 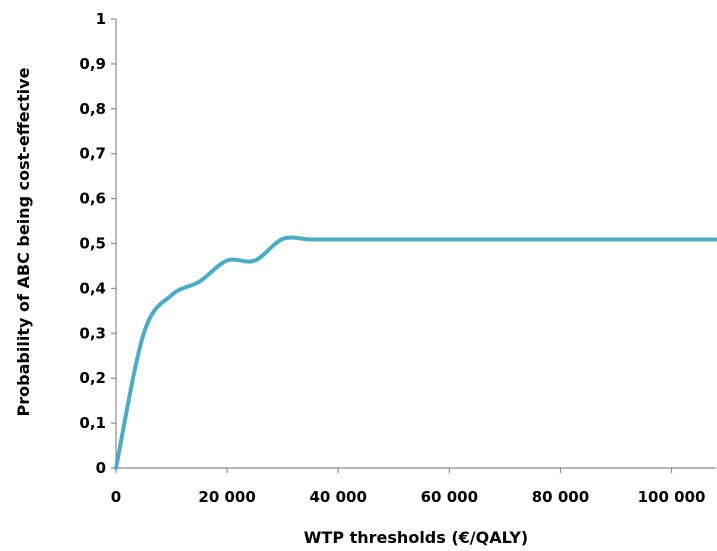 What do you see at coordinates (226, 497) in the screenshot?
I see `x-tick-label: 20 000` at bounding box center [226, 497].